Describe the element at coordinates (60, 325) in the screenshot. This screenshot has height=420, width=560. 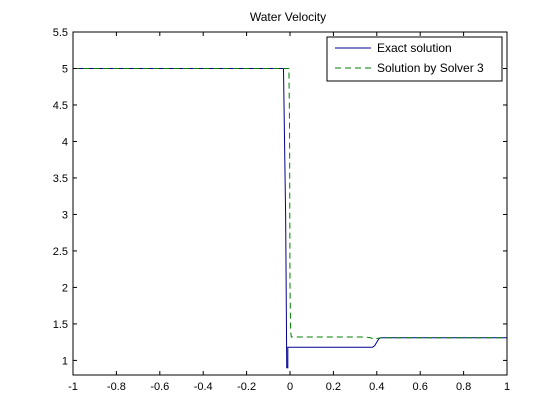
I see `y-tick-label: 1.5` at that location.